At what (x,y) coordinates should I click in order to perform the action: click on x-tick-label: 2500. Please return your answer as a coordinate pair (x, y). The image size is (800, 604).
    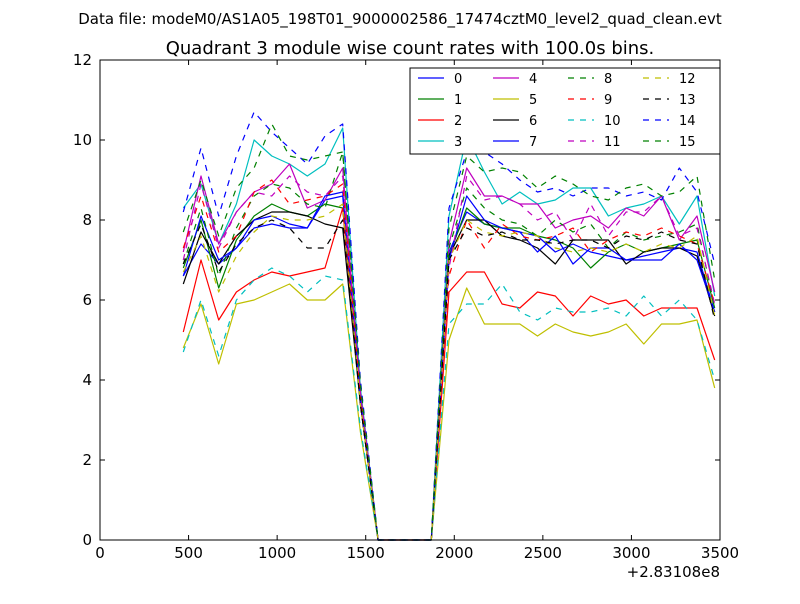
    Looking at the image, I should click on (543, 553).